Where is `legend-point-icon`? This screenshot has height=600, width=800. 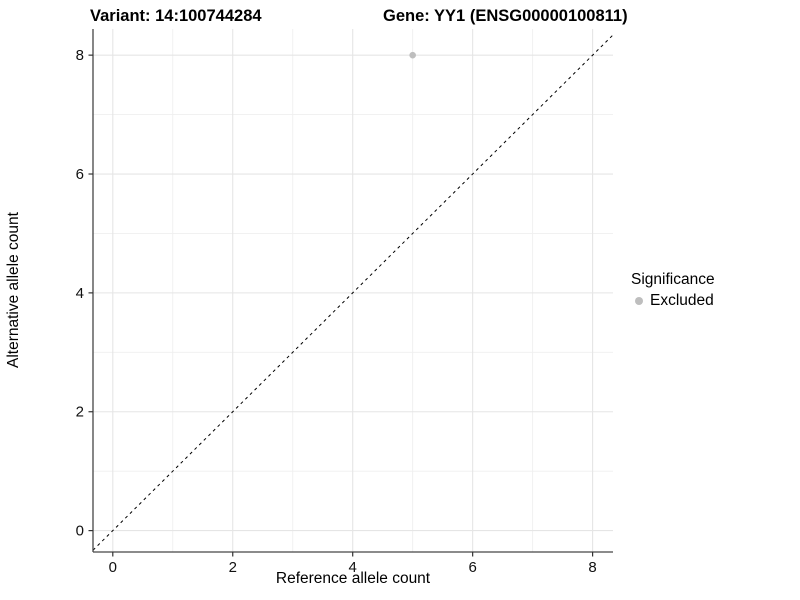
legend-point-icon is located at coordinates (639, 301).